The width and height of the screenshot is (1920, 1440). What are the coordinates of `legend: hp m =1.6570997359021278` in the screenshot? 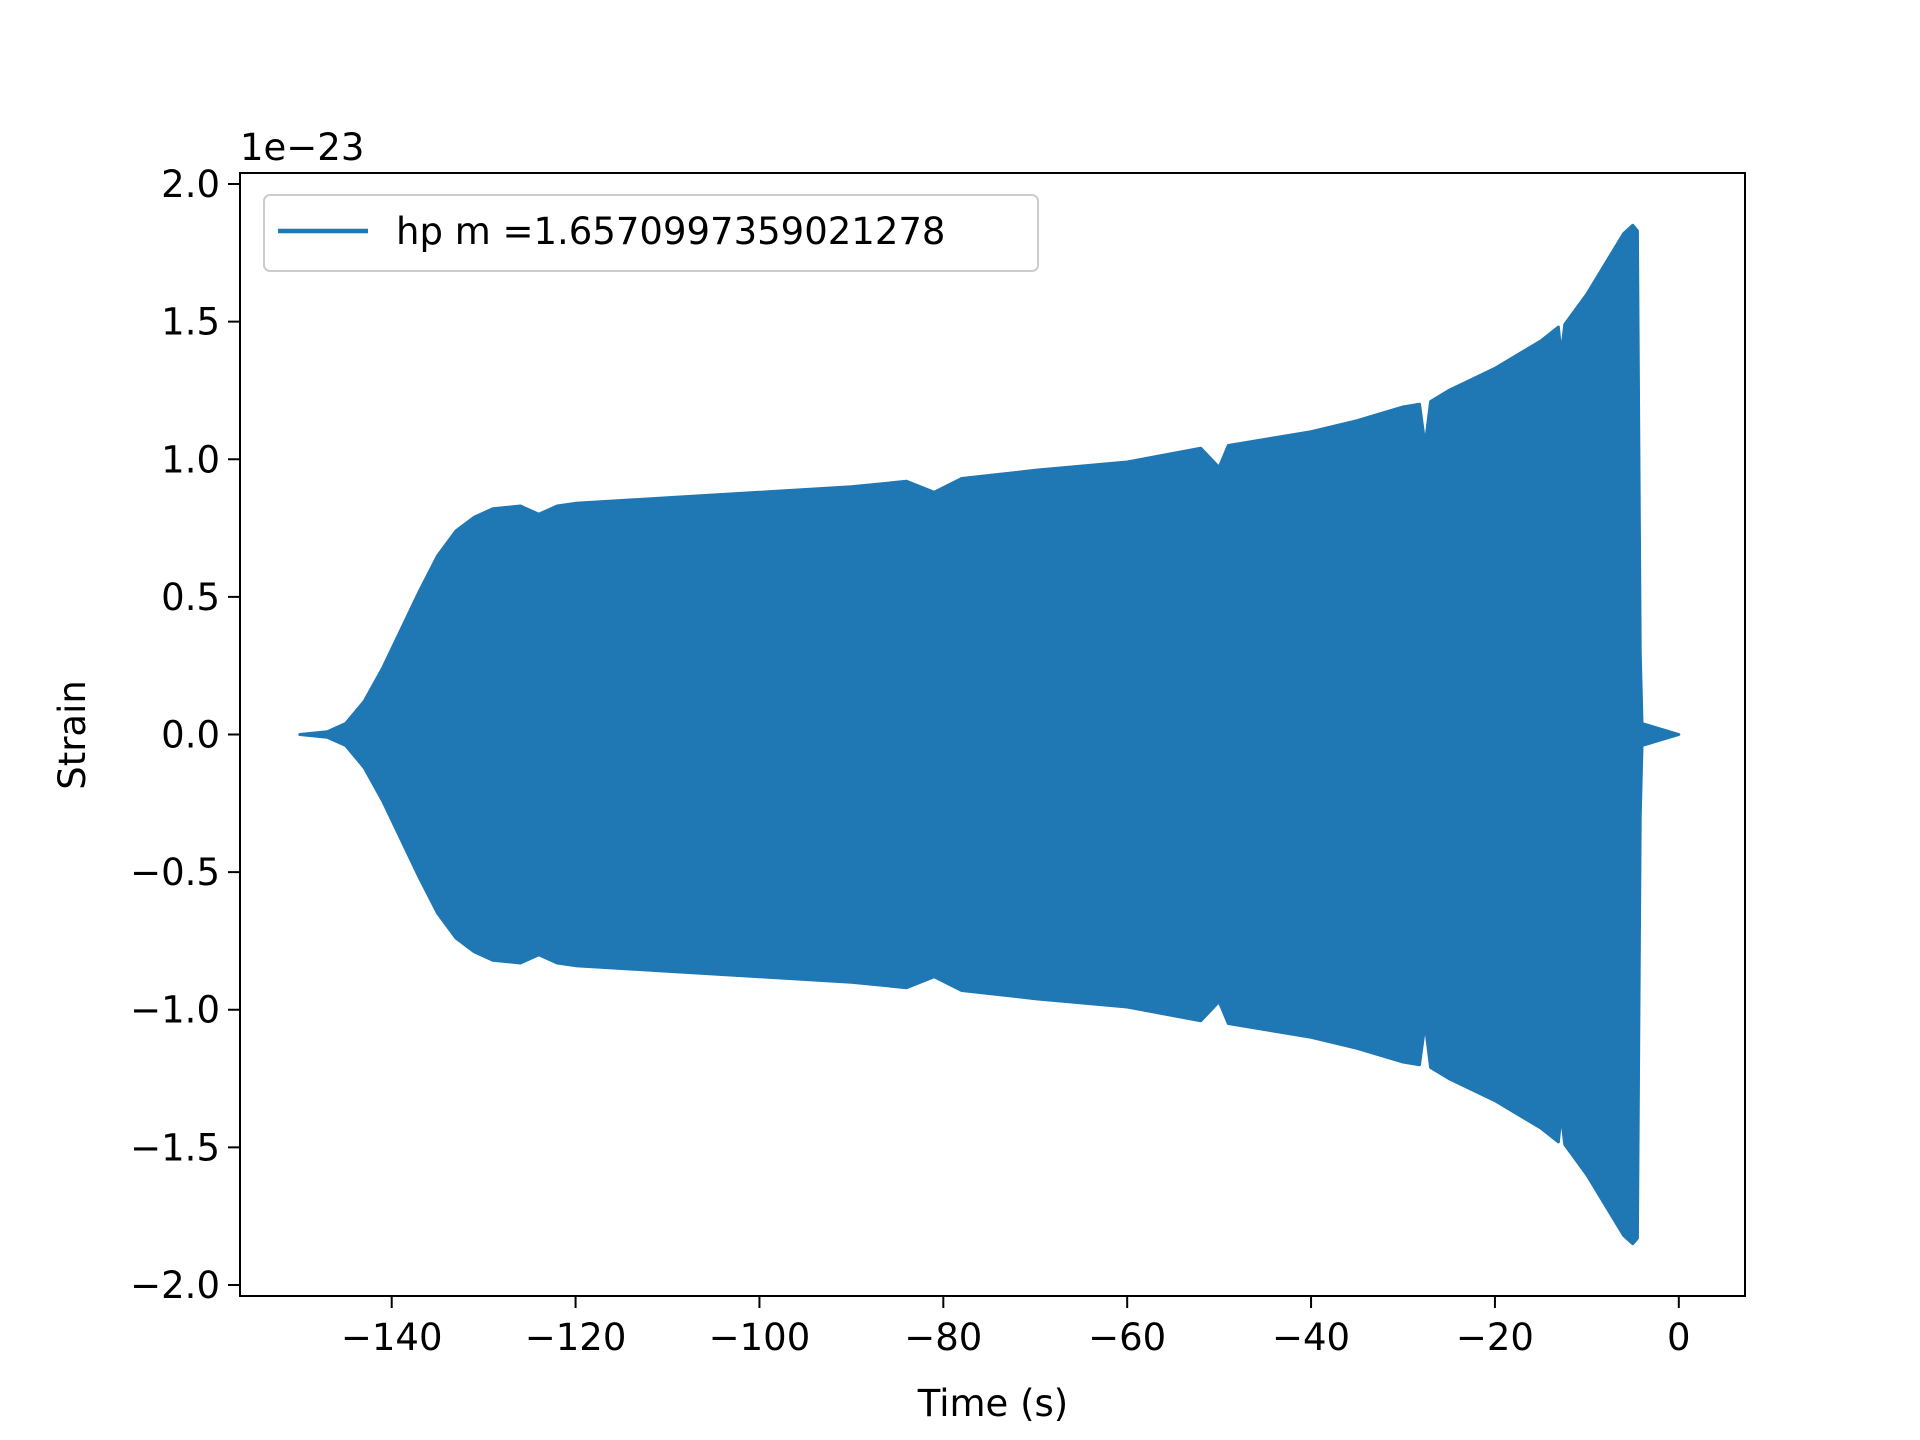 It's located at (651, 233).